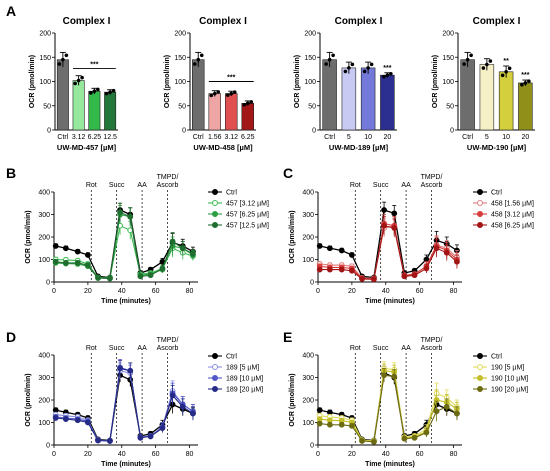 The width and height of the screenshot is (550, 471). I want to click on category-label: 3.12, so click(231, 137).